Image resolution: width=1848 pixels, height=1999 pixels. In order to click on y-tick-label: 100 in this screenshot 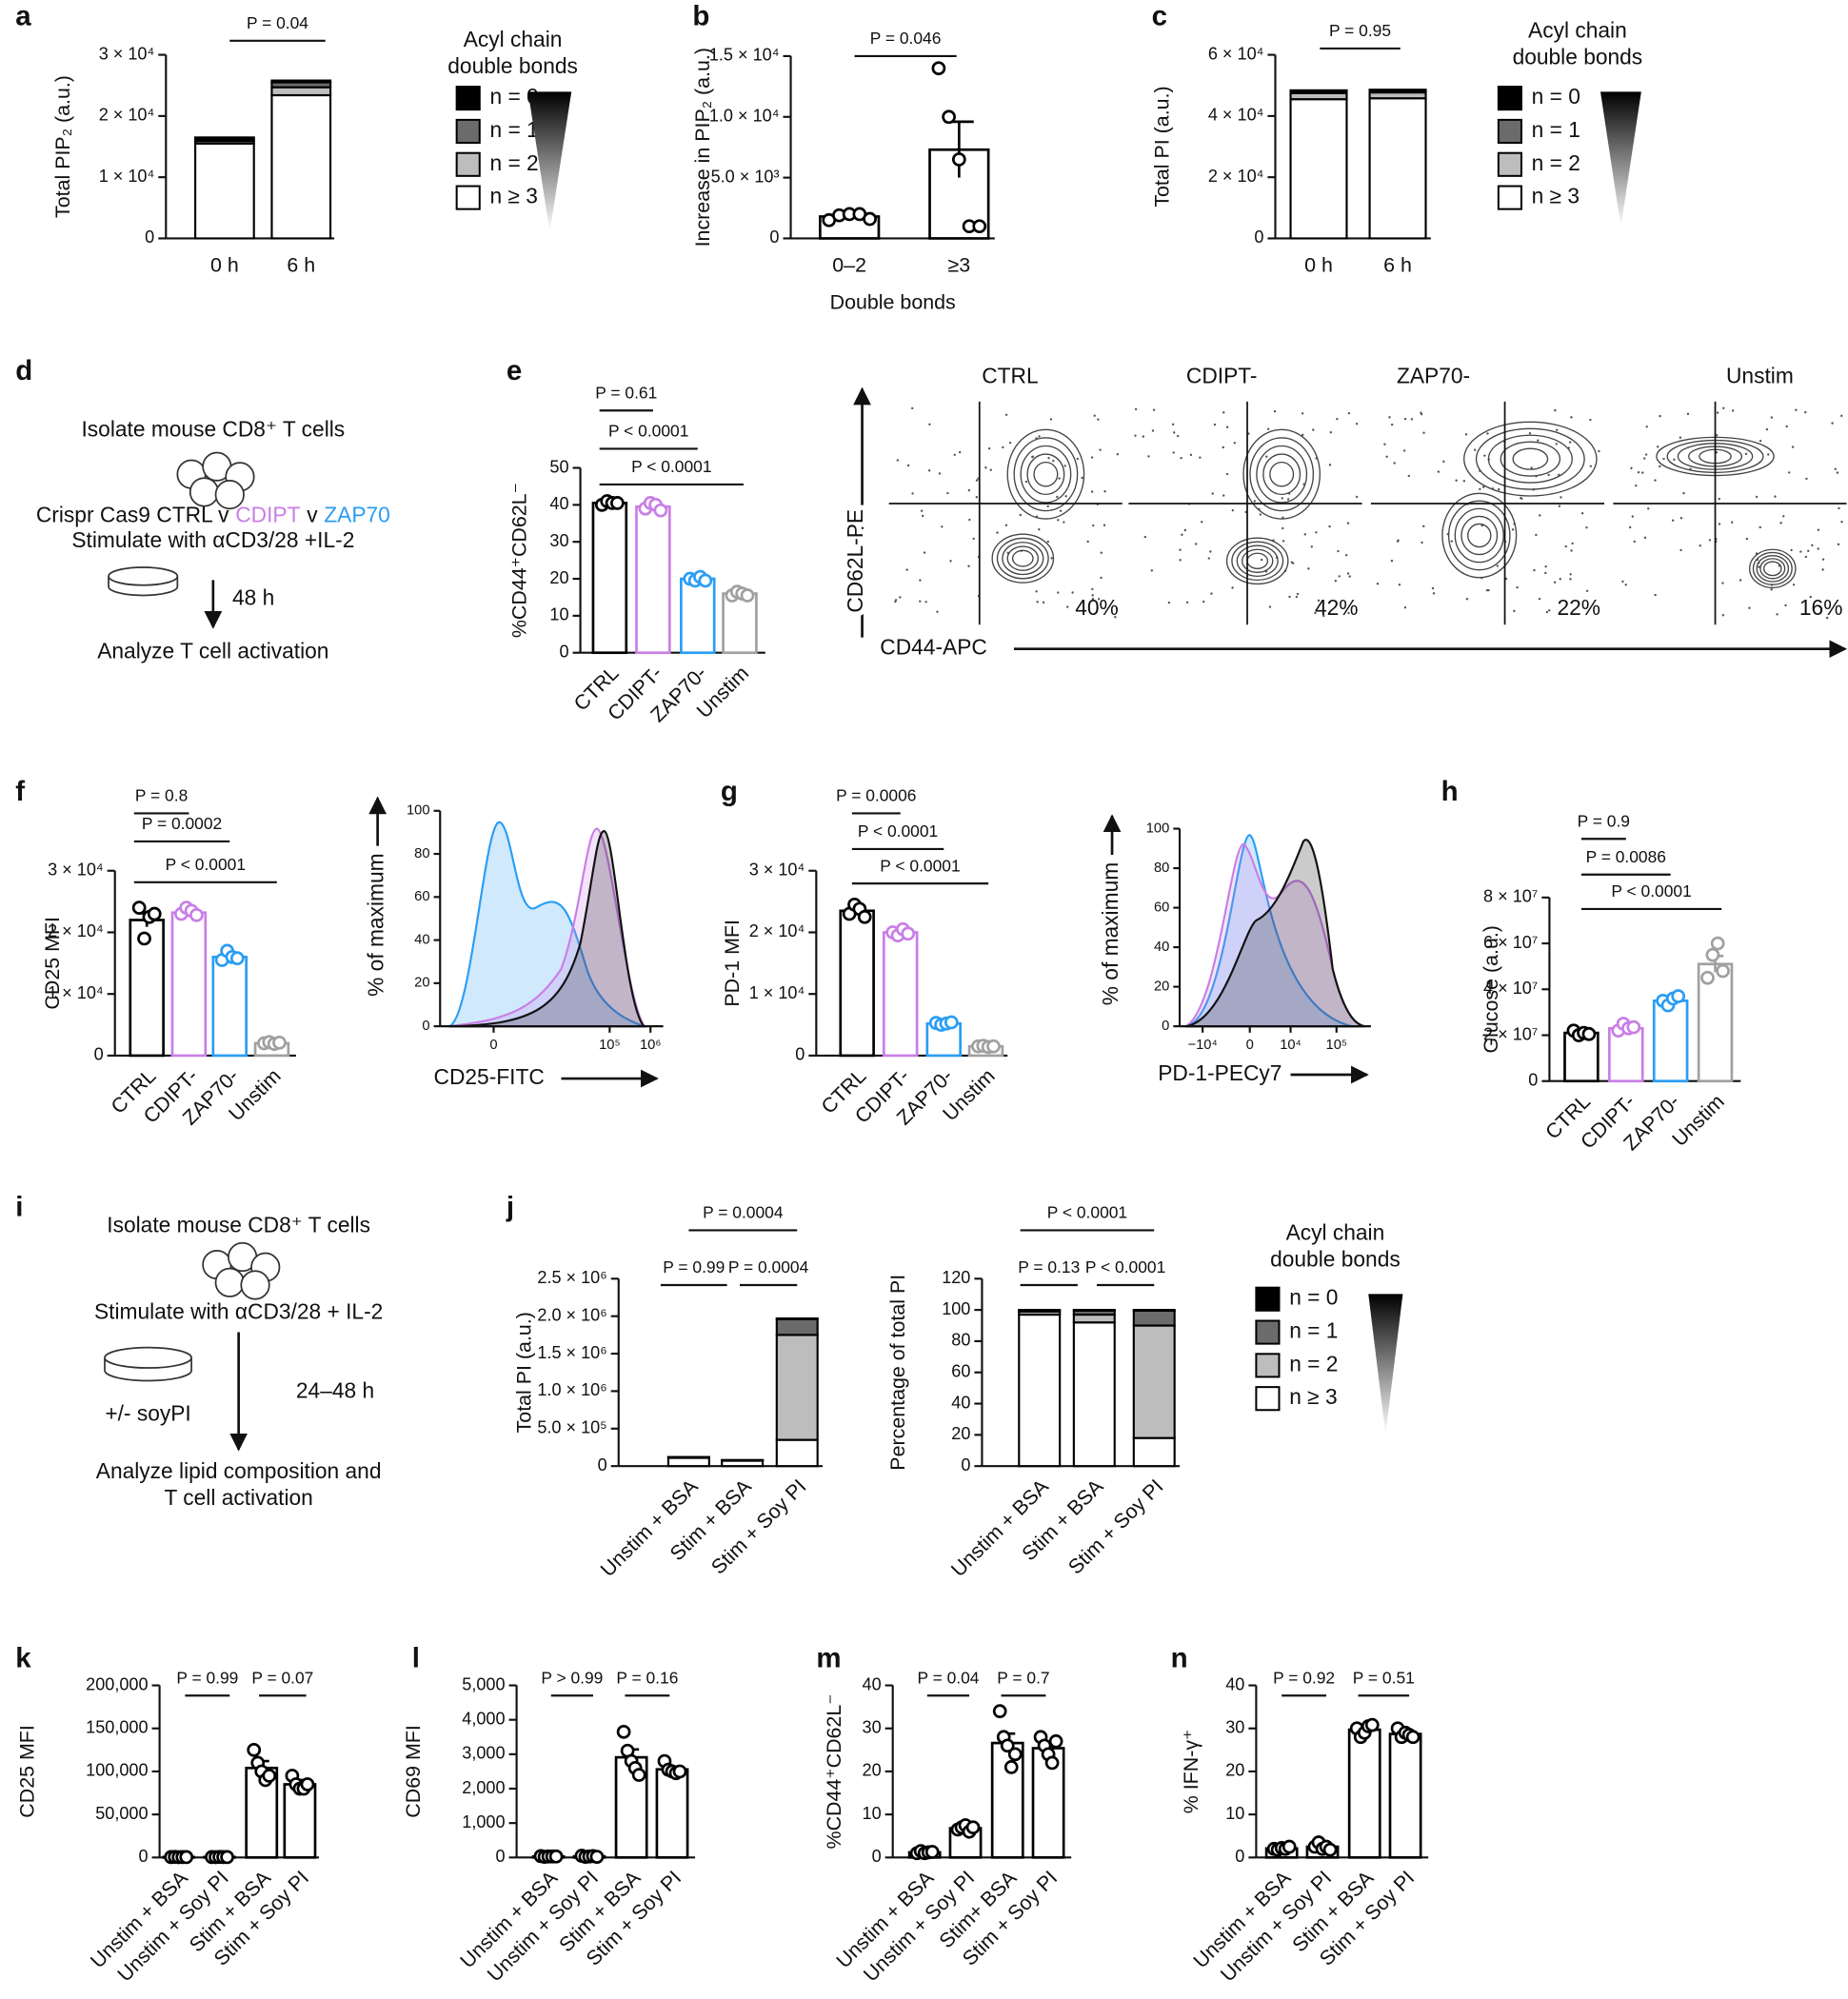, I will do `click(1158, 829)`.